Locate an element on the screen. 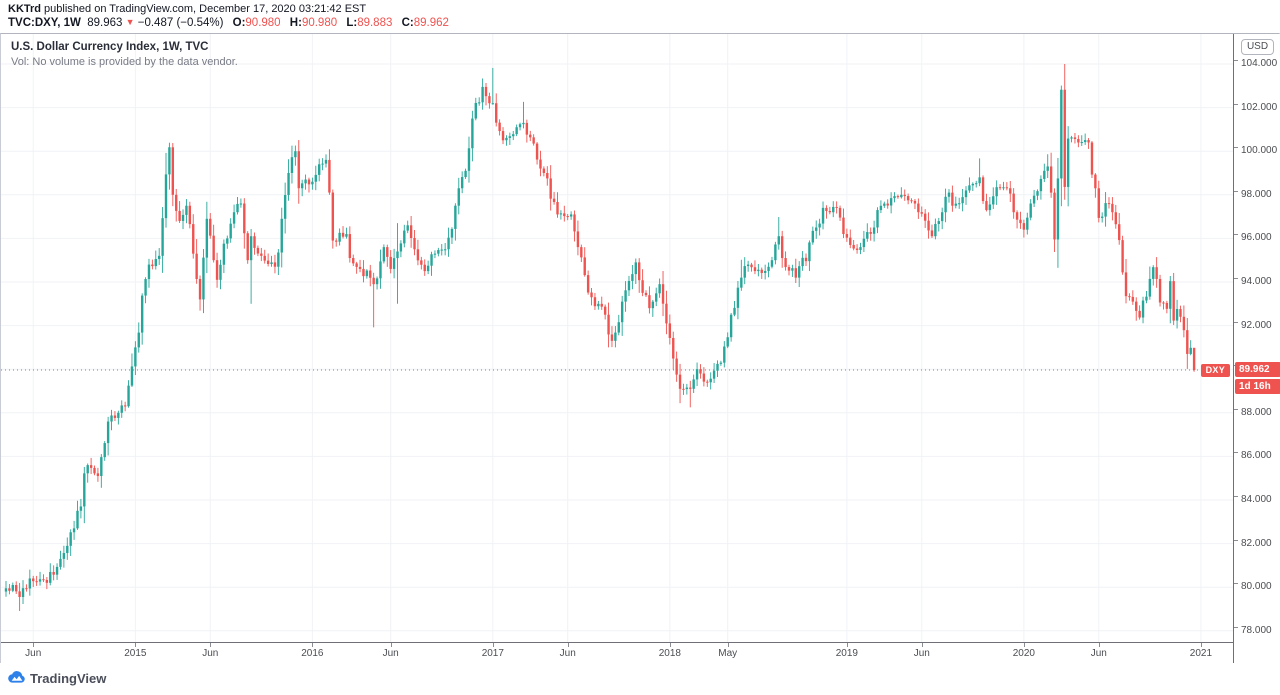  bar-countdown-tag: 1d 16h is located at coordinates (1257, 386).